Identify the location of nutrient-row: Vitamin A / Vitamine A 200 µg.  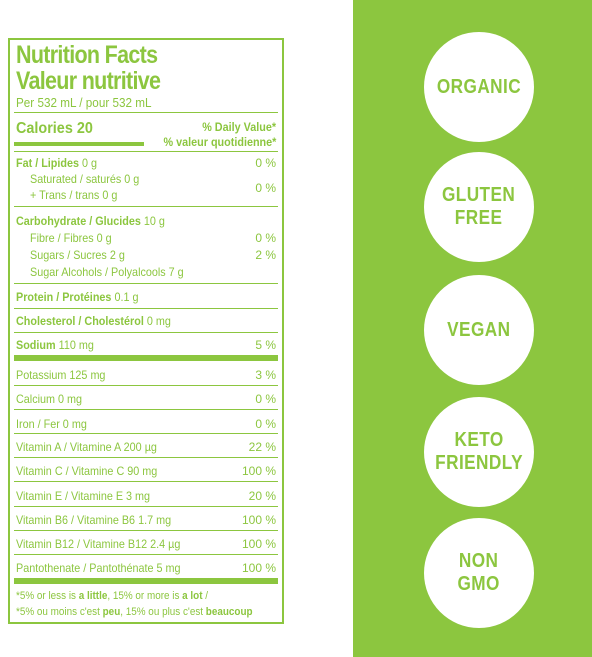
(86, 447).